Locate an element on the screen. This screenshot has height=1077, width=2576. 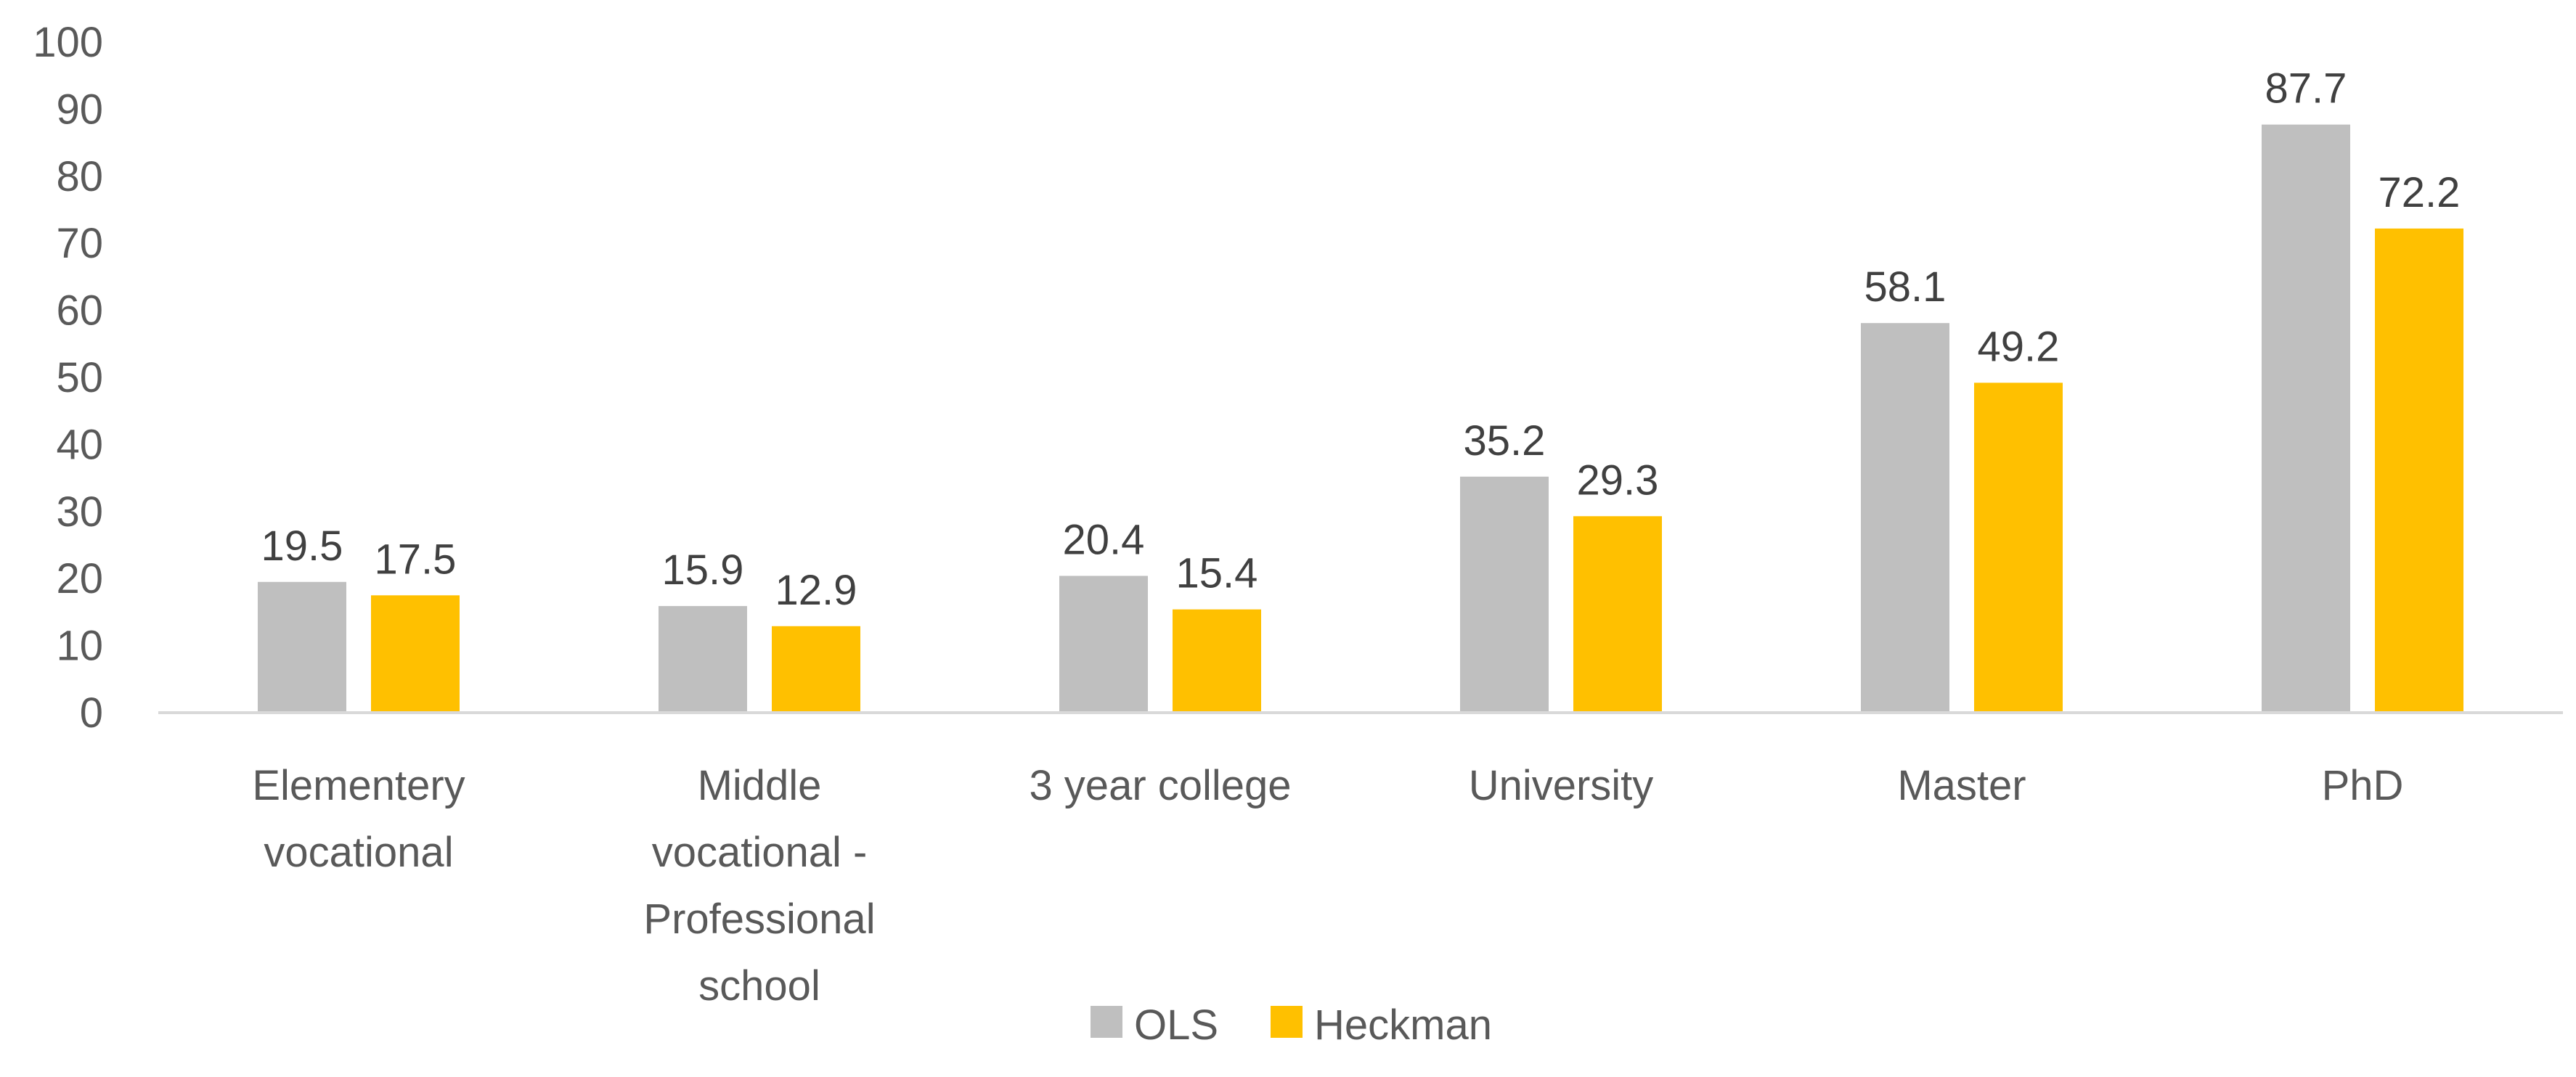
legend-swatch-heckman is located at coordinates (1287, 1022).